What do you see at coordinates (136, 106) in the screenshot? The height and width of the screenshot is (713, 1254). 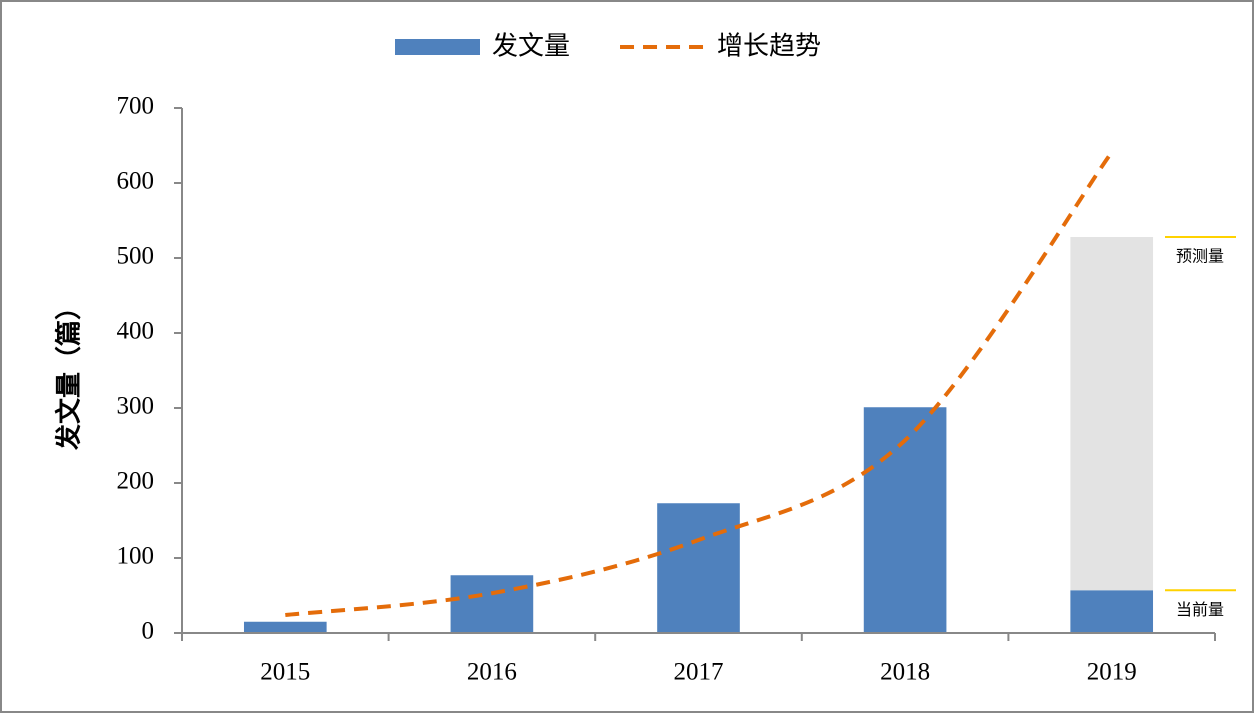 I see `y-tick-label: 700` at bounding box center [136, 106].